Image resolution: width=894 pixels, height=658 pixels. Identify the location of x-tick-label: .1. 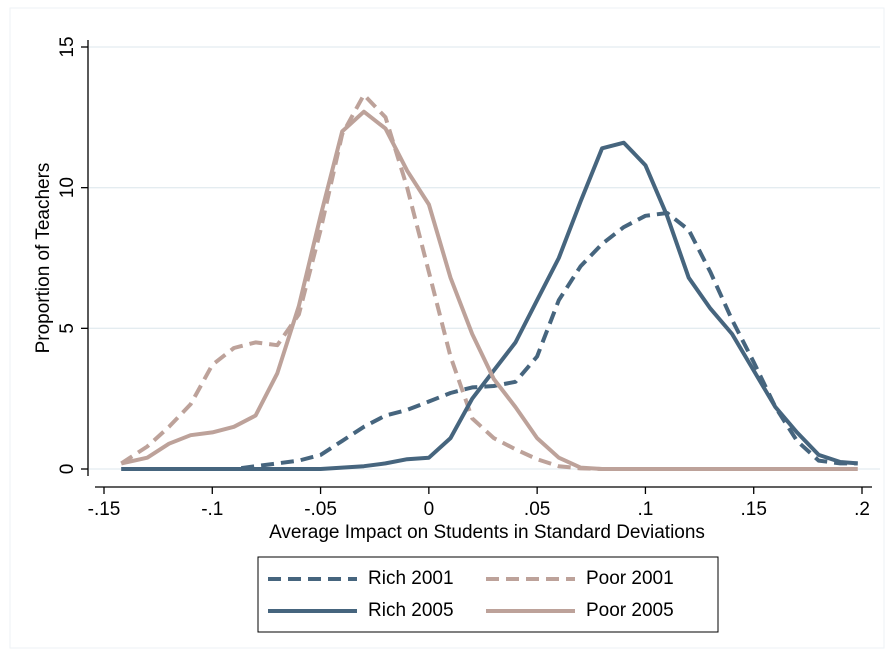
(645, 509).